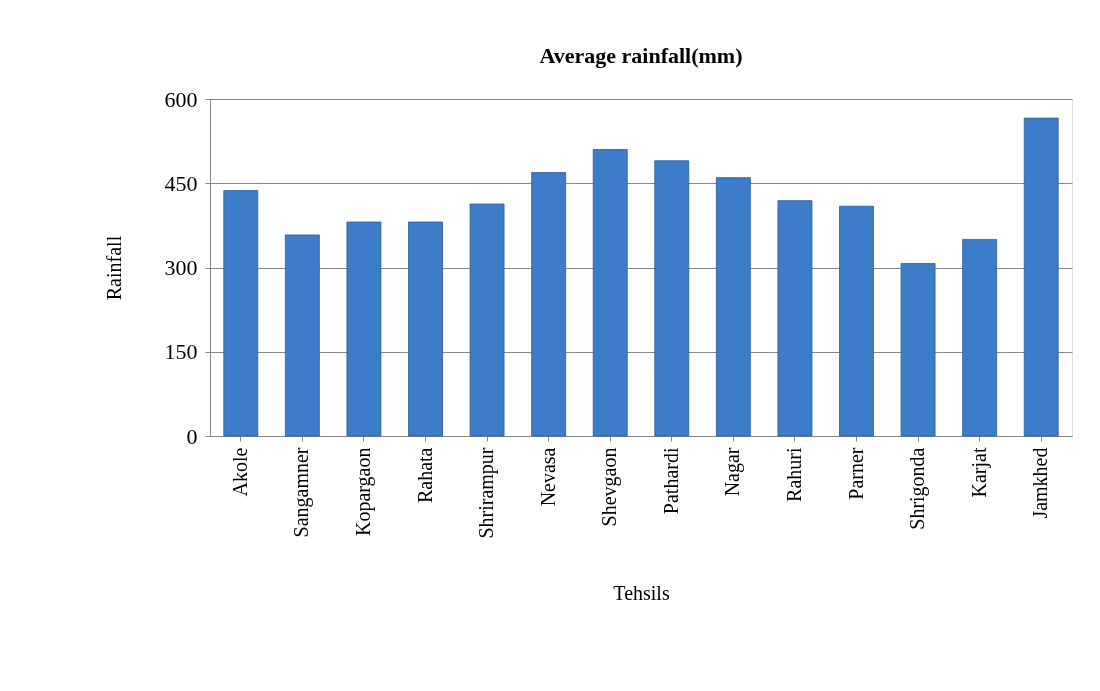 The image size is (1100, 691). I want to click on x-tick-label: Rahuri, so click(793, 474).